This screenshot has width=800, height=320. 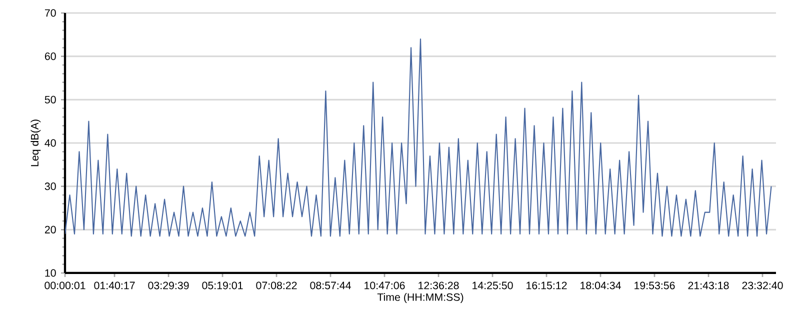 What do you see at coordinates (330, 286) in the screenshot?
I see `x-tick-label: 08:57:44` at bounding box center [330, 286].